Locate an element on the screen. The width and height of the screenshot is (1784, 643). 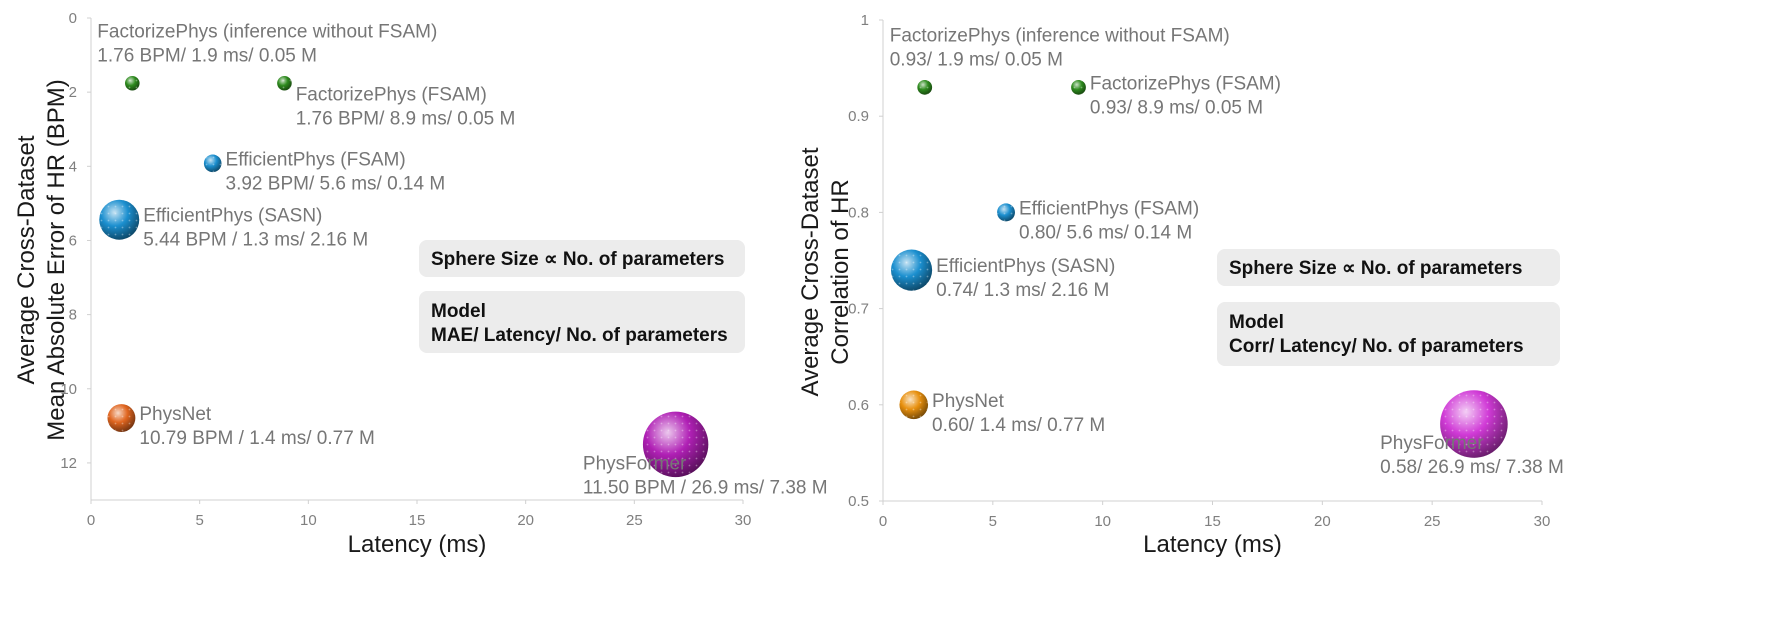
y-tick-label: 6 is located at coordinates (73, 240).